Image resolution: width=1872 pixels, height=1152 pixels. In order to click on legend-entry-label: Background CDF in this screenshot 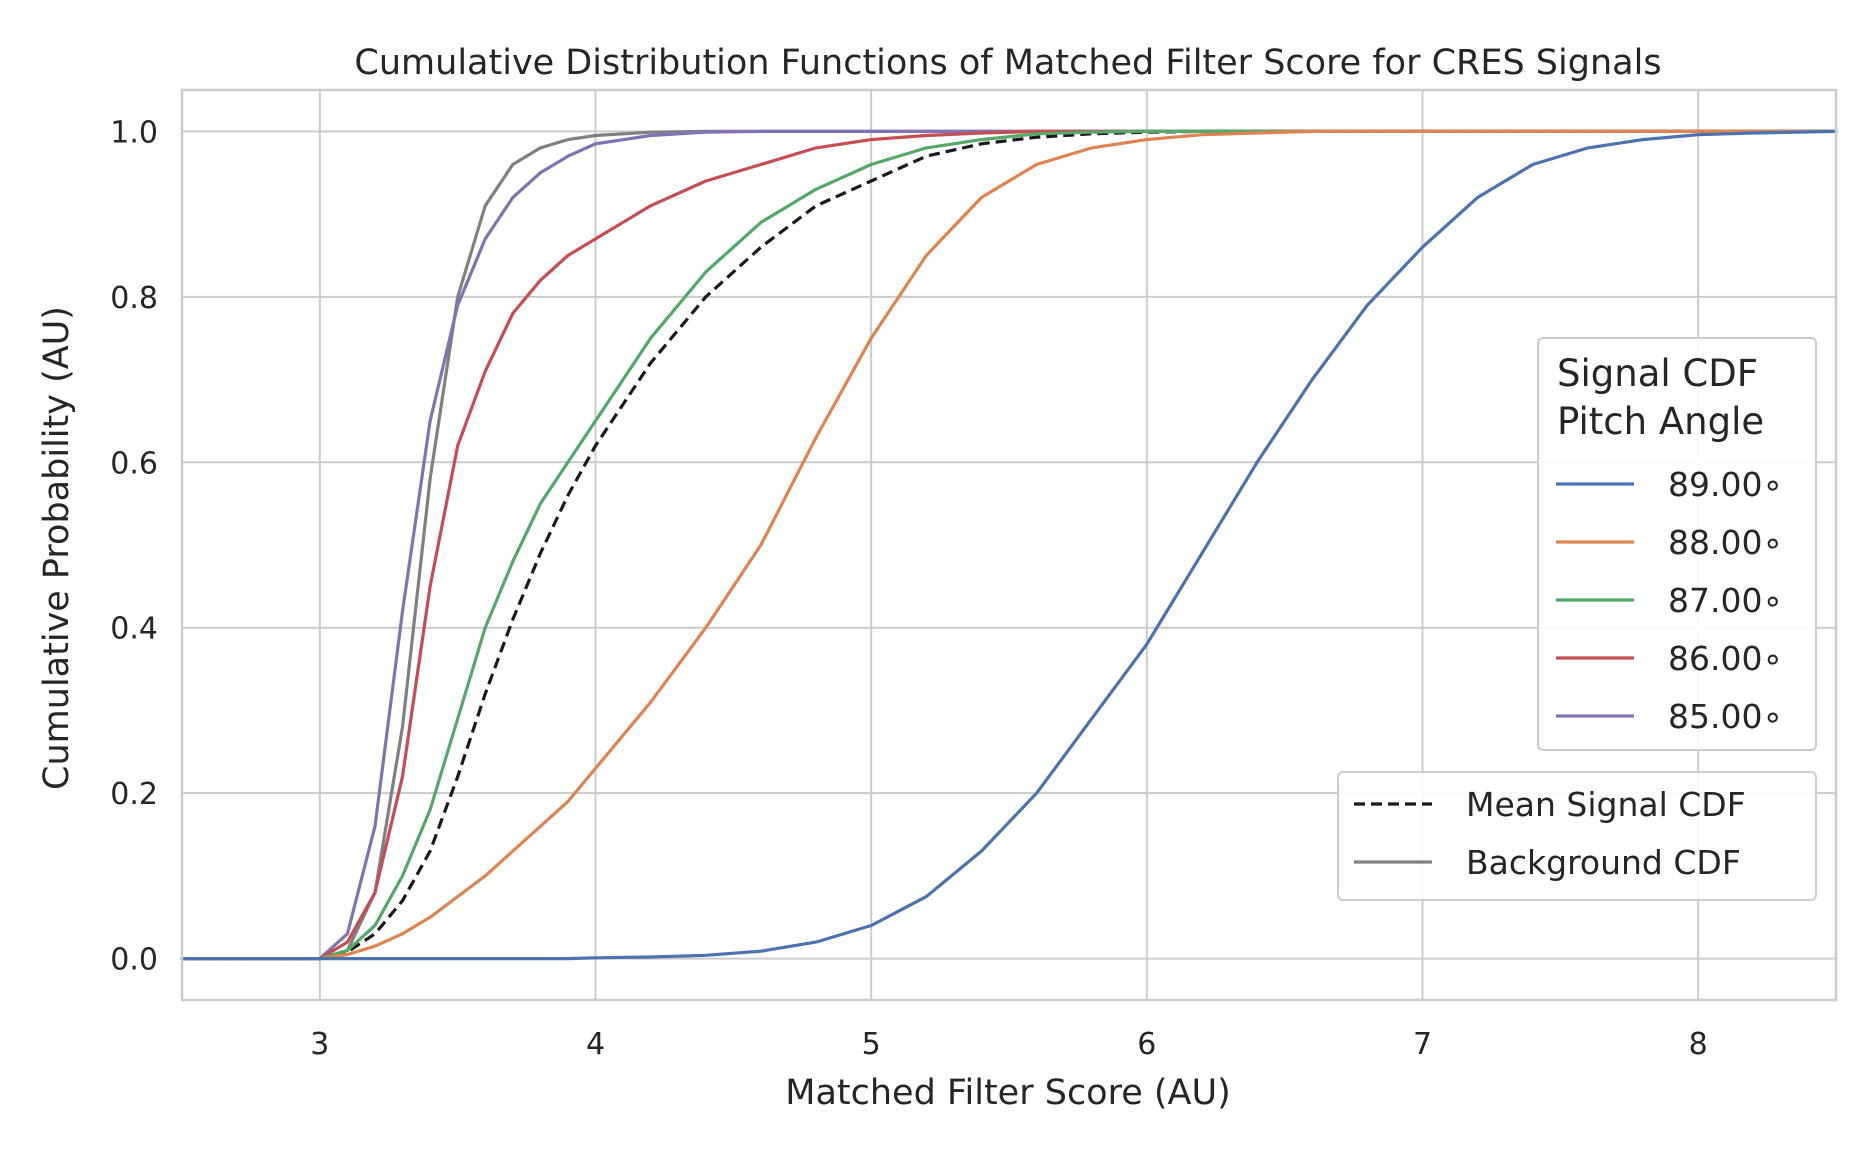, I will do `click(1603, 862)`.